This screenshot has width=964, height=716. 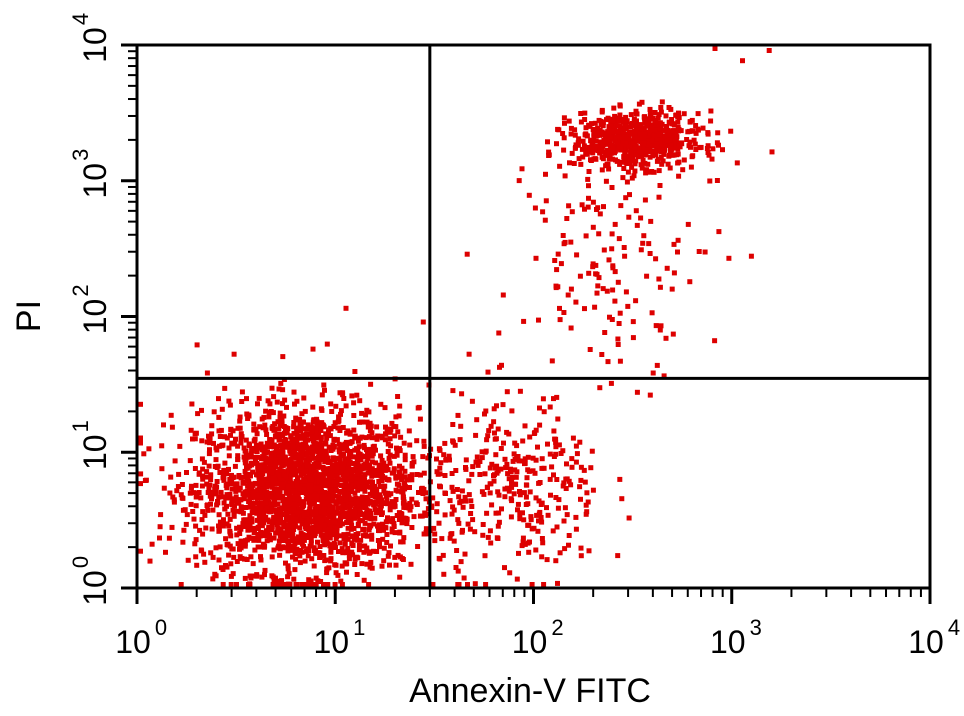 What do you see at coordinates (934, 637) in the screenshot?
I see `x-tick-label: 10 4` at bounding box center [934, 637].